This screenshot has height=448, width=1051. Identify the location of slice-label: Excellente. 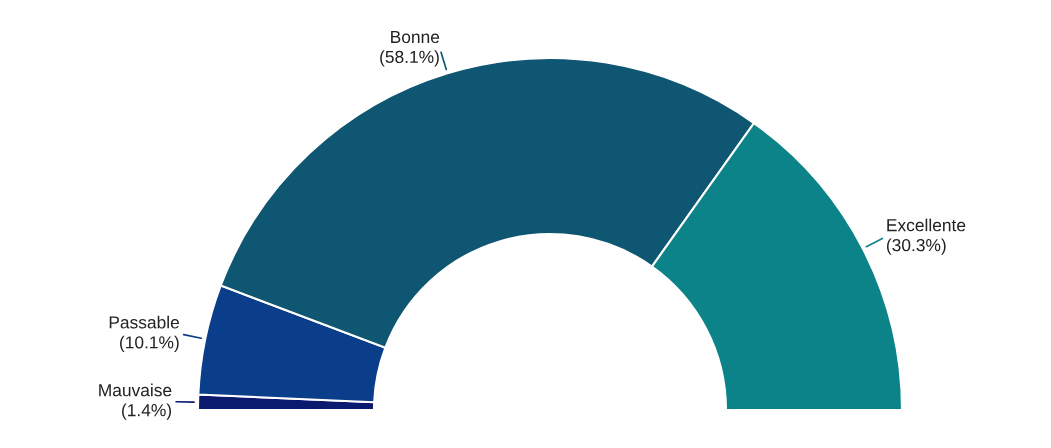
(926, 225).